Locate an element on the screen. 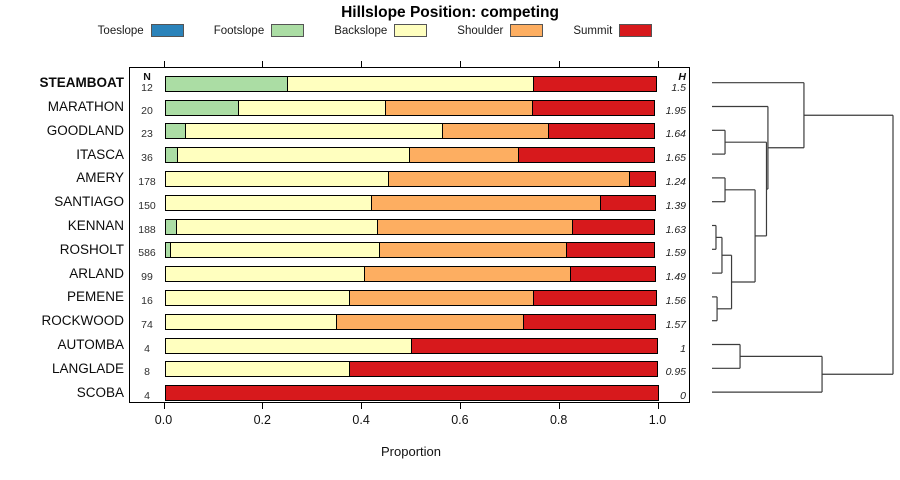 This screenshot has height=480, width=900. h-value-marathon: 1.95 is located at coordinates (675, 110).